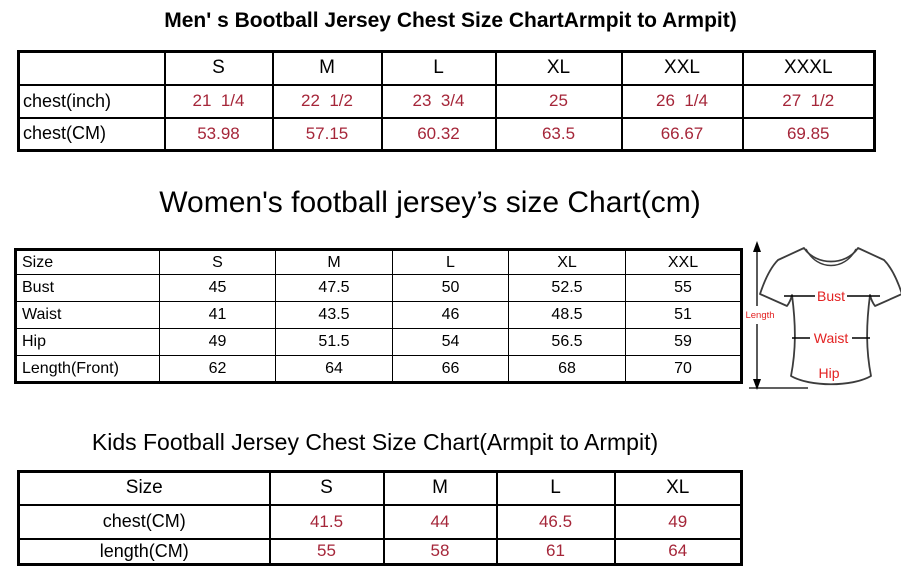  I want to click on table-row: chest(CM) 41.5 44 46.5 49, so click(380, 521).